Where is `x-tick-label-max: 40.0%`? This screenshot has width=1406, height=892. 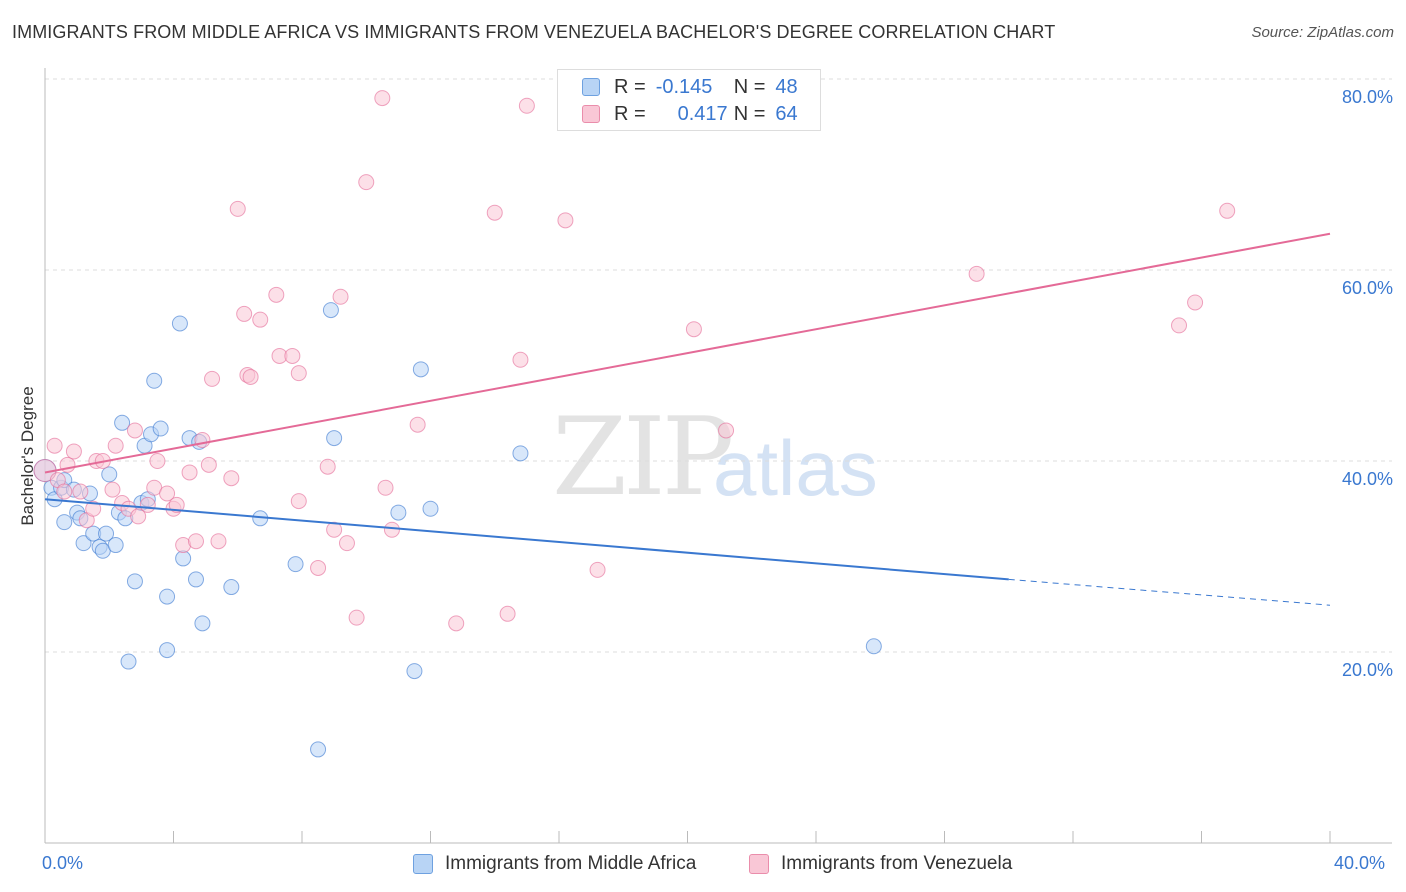 x-tick-label-max: 40.0% is located at coordinates (1360, 863).